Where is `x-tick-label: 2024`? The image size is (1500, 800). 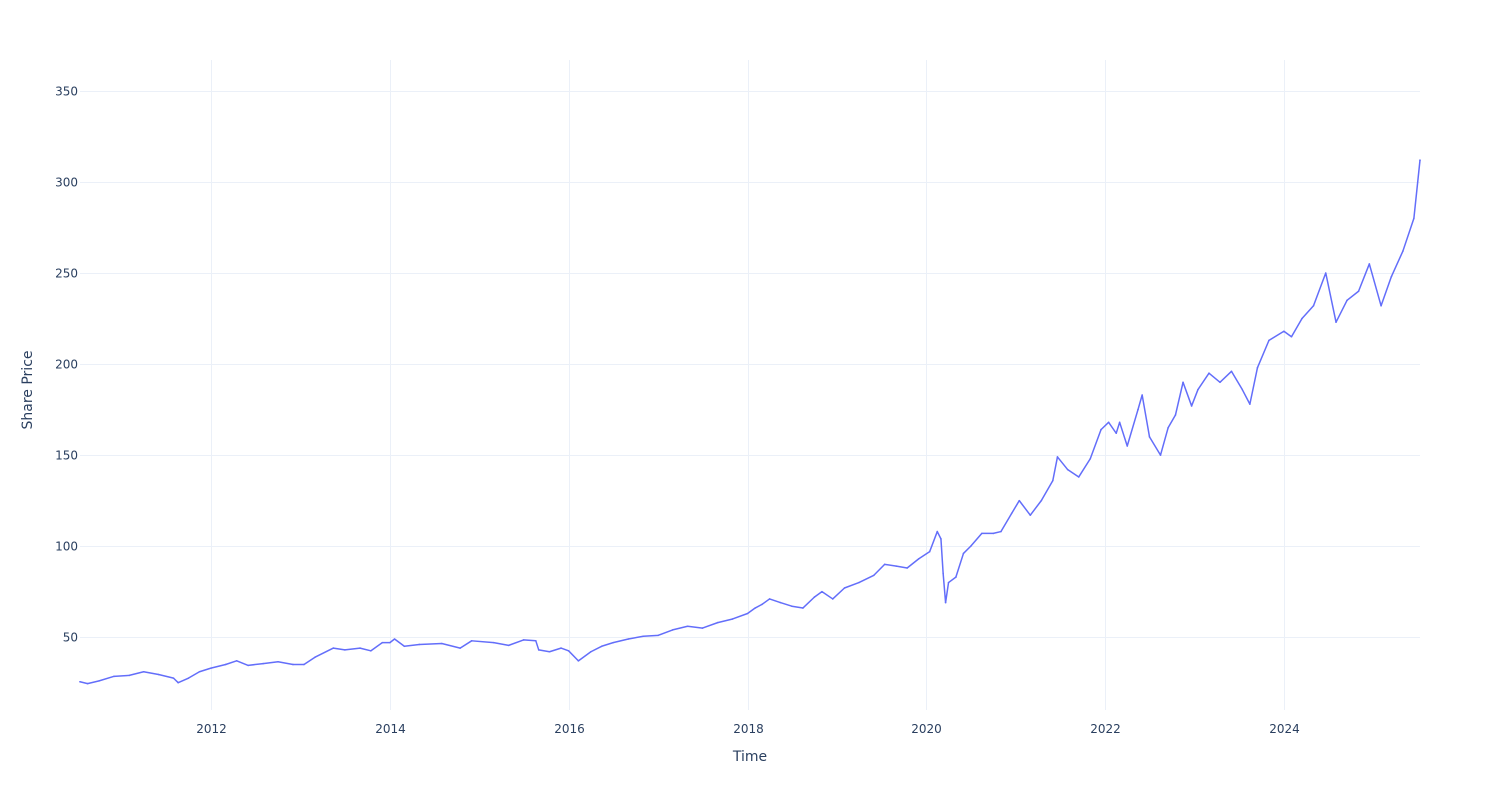 x-tick-label: 2024 is located at coordinates (1284, 729).